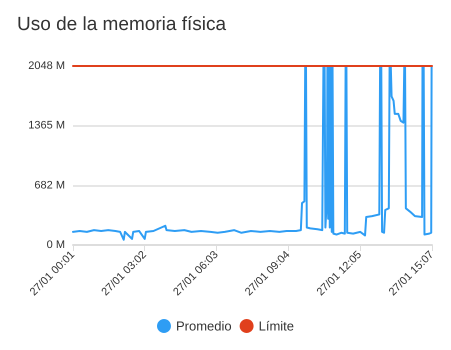  What do you see at coordinates (46, 126) in the screenshot?
I see `y-tick-label: 1365 M` at bounding box center [46, 126].